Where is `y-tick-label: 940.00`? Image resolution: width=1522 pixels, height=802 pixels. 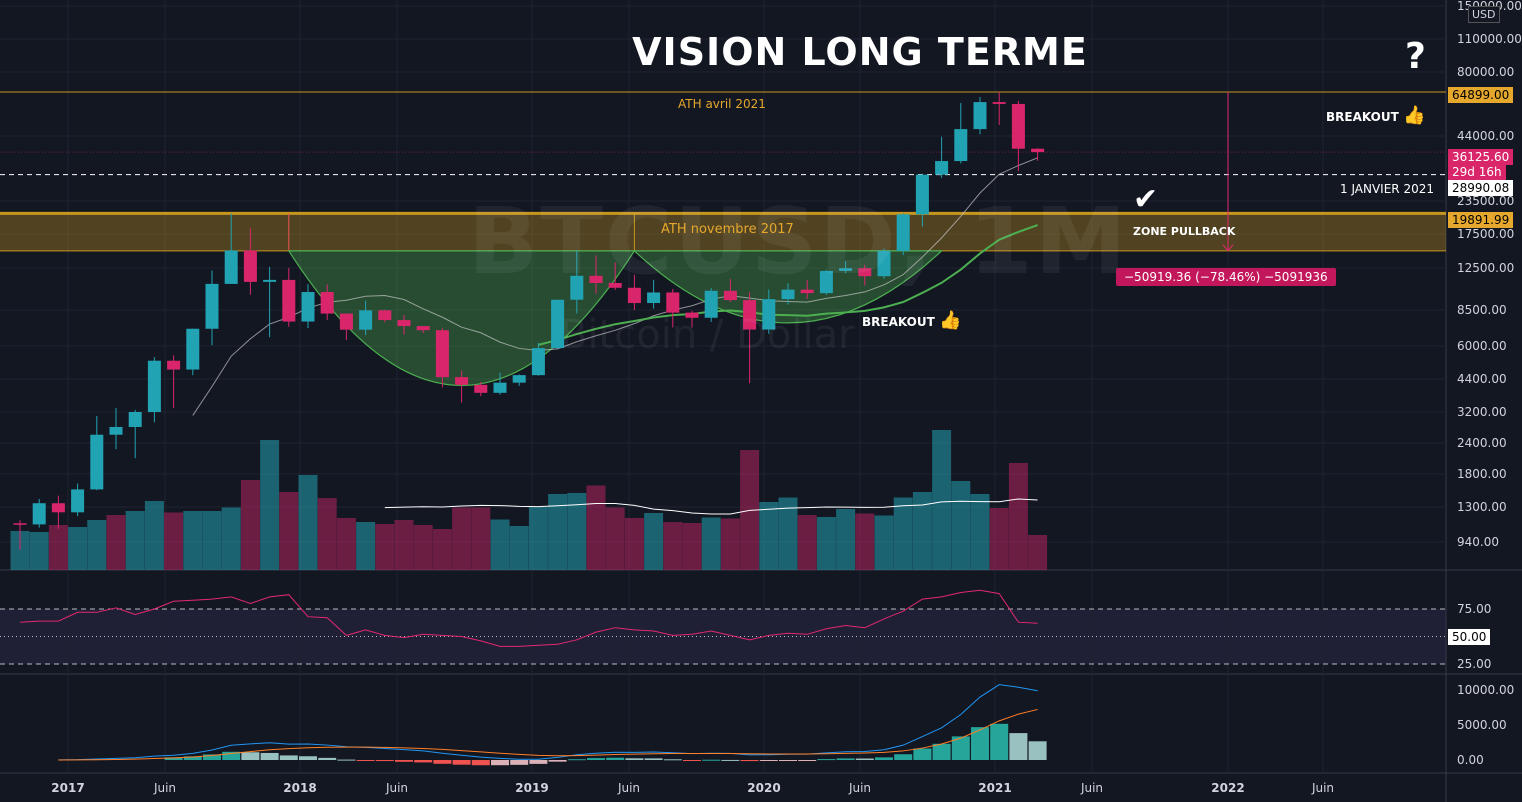 y-tick-label: 940.00 is located at coordinates (1478, 542).